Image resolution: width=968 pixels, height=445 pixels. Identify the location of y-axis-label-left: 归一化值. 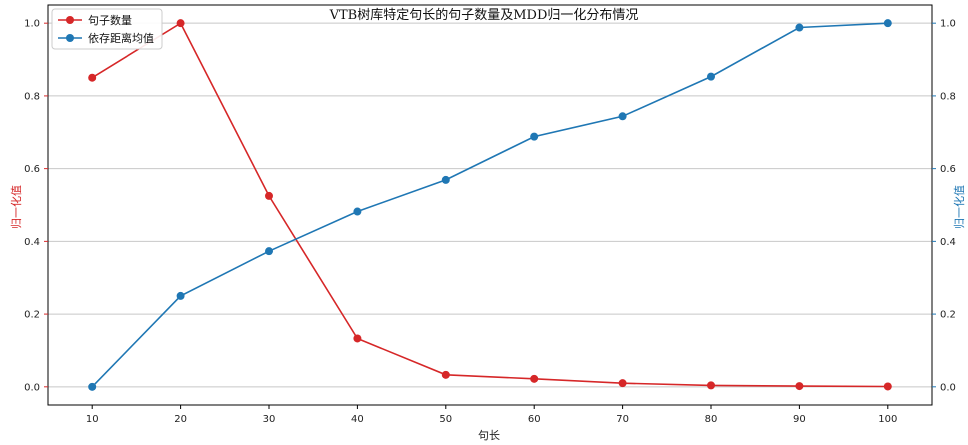
(16, 207).